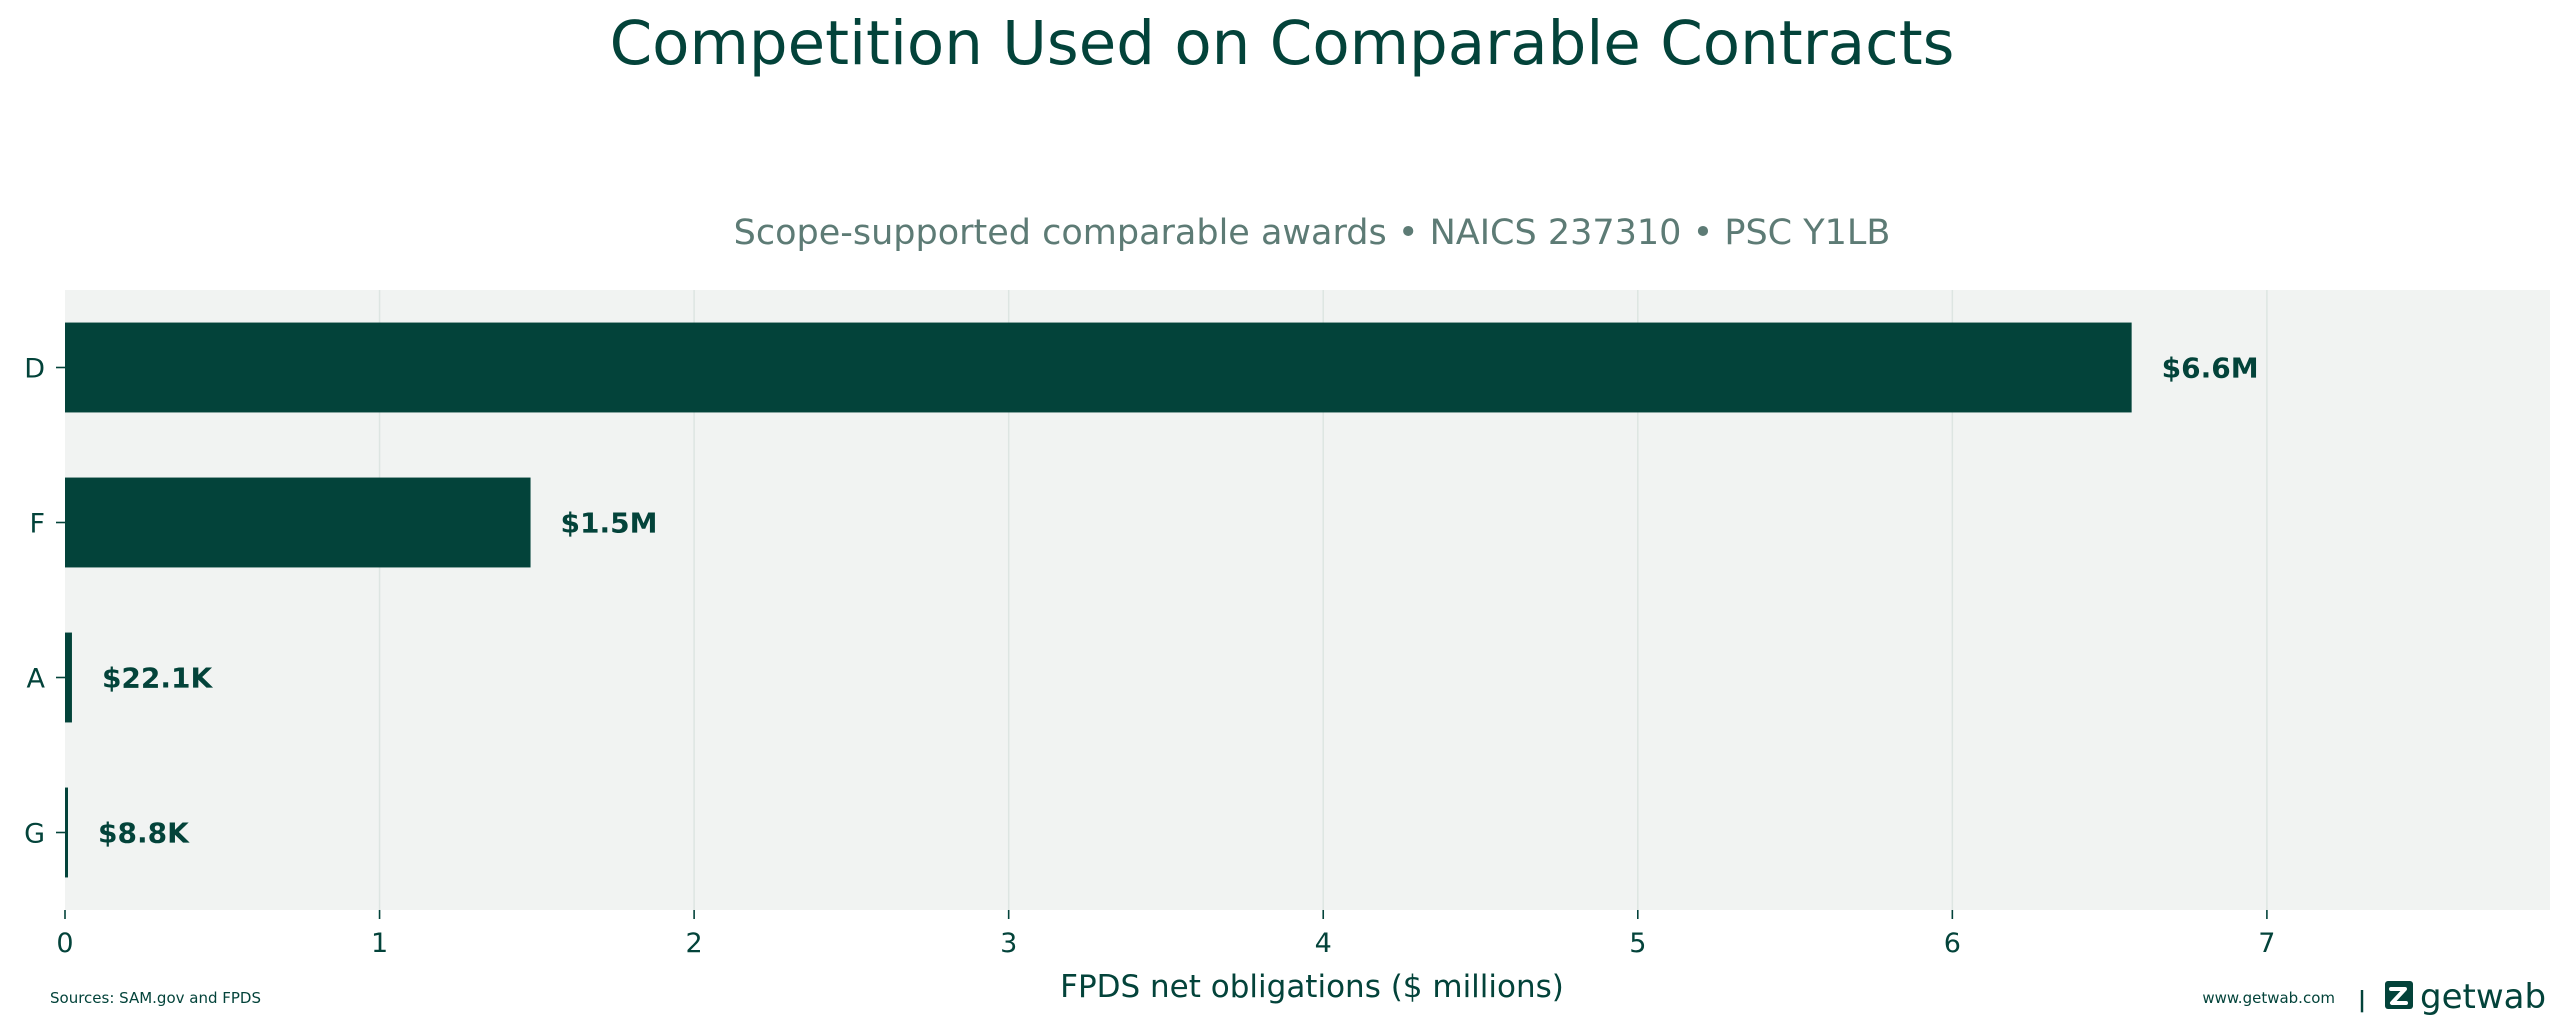 This screenshot has width=2565, height=1022. I want to click on x-tick-label: 7, so click(2266, 943).